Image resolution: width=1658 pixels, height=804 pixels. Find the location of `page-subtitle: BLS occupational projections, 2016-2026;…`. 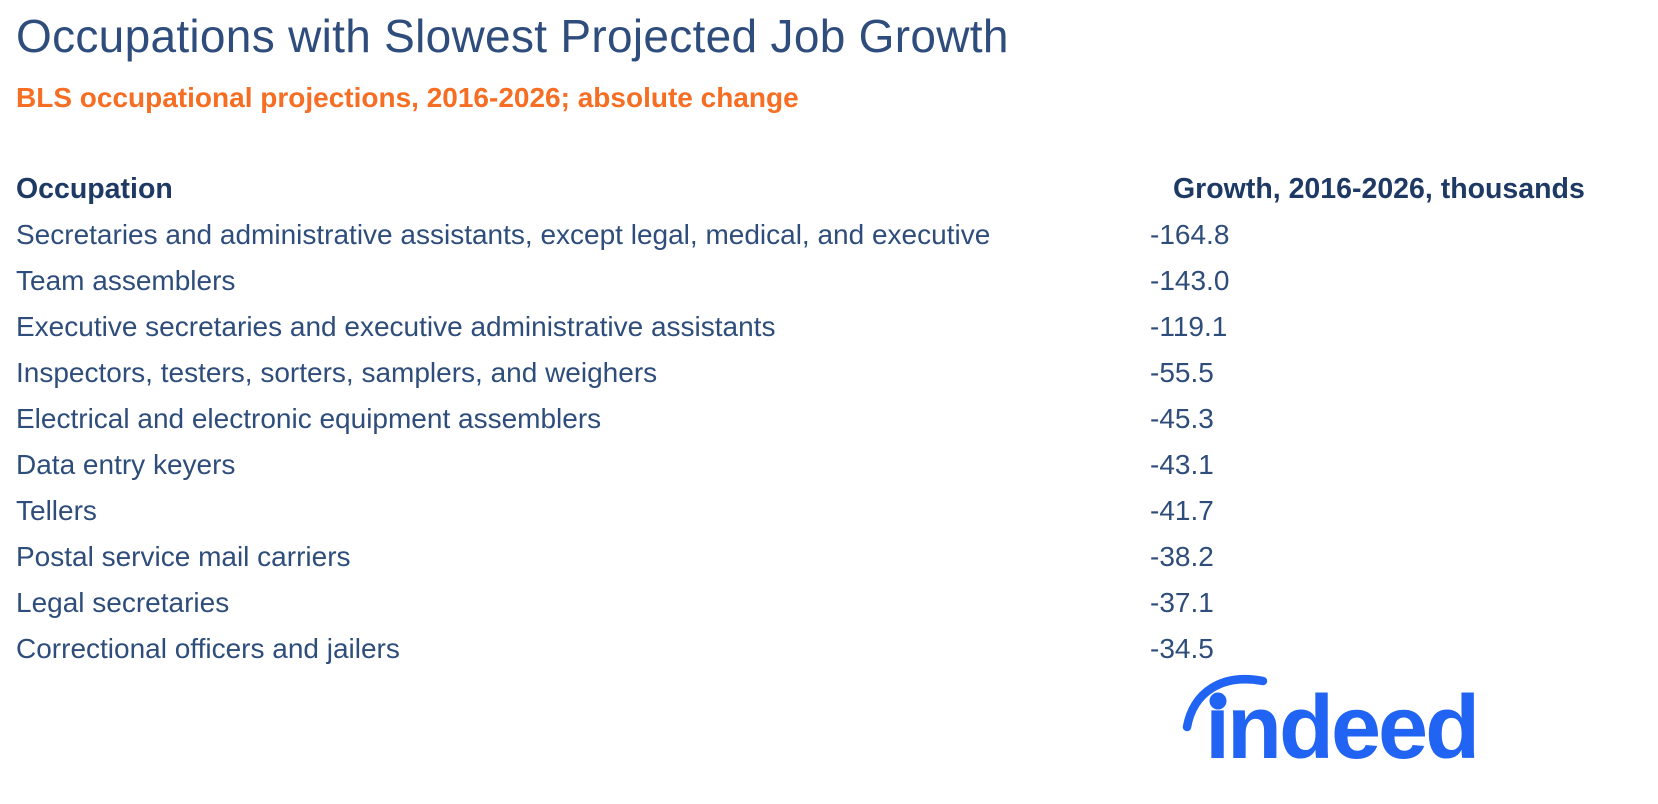

page-subtitle: BLS occupational projections, 2016-2026;… is located at coordinates (407, 97).